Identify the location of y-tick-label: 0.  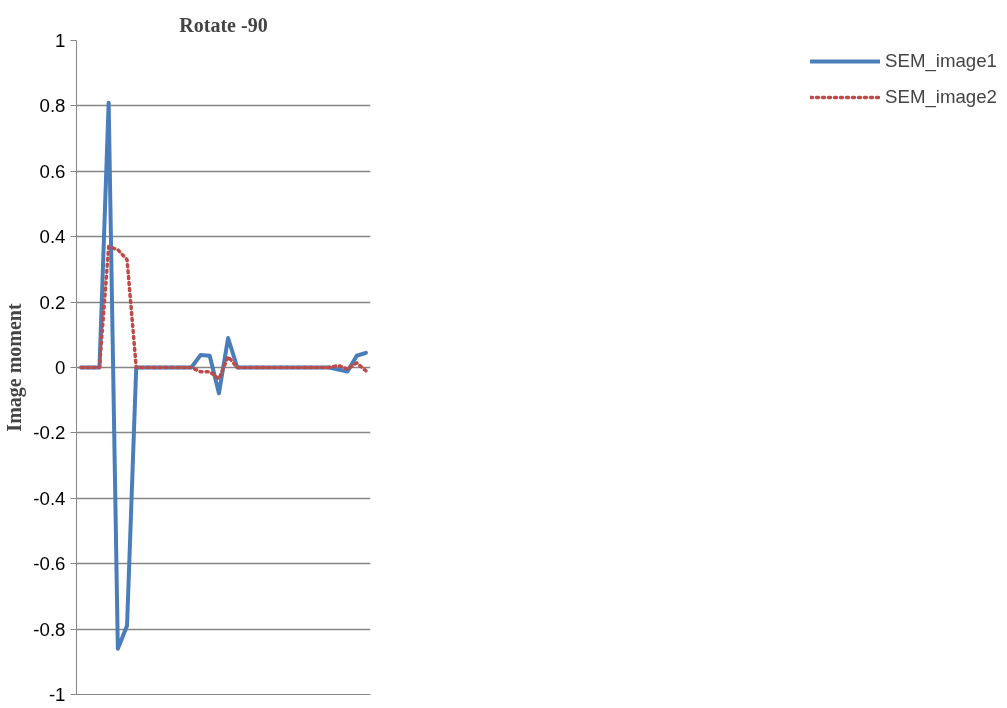
(60, 367).